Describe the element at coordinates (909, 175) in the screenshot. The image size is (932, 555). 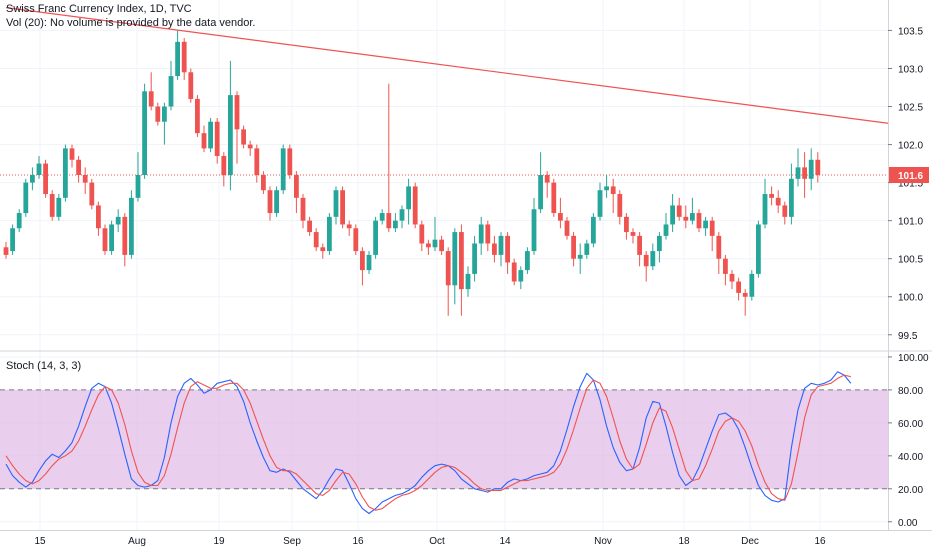
I see `last-price-badge` at that location.